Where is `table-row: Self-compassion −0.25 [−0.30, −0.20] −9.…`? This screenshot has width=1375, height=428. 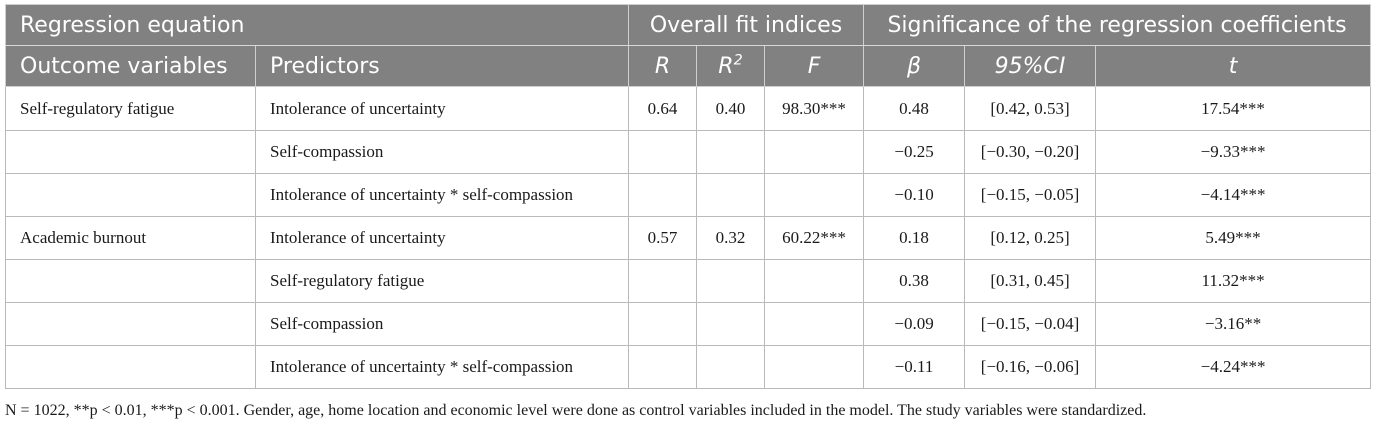 table-row: Self-compassion −0.25 [−0.30, −0.20] −9.… is located at coordinates (688, 152).